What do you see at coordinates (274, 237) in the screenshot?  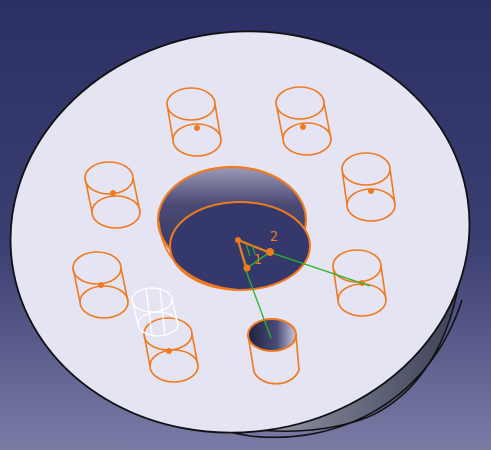 I see `axis-label-two: 2` at bounding box center [274, 237].